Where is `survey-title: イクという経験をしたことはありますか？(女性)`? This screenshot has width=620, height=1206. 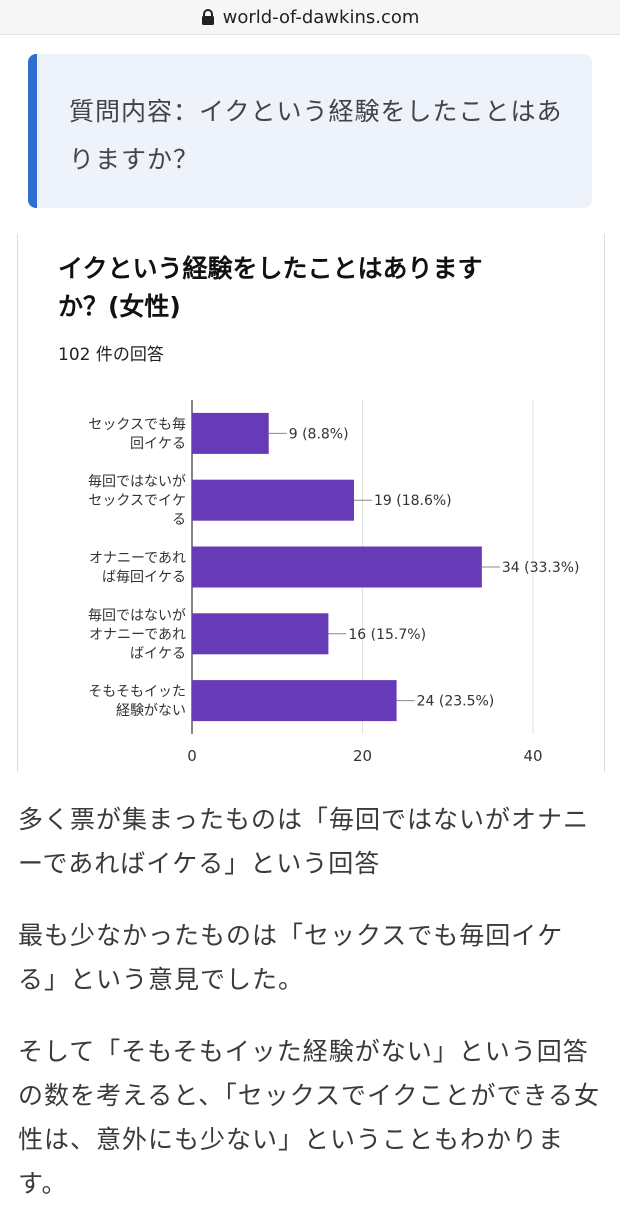 survey-title: イクという経験をしたことはありますか？(女性) is located at coordinates (270, 287).